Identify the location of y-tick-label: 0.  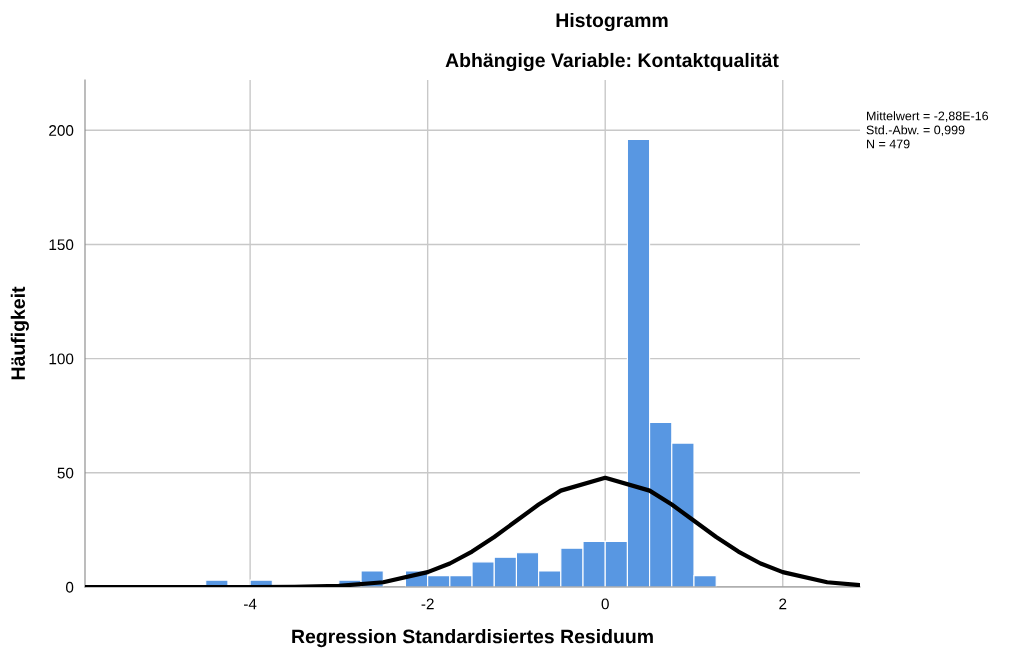
(69, 587).